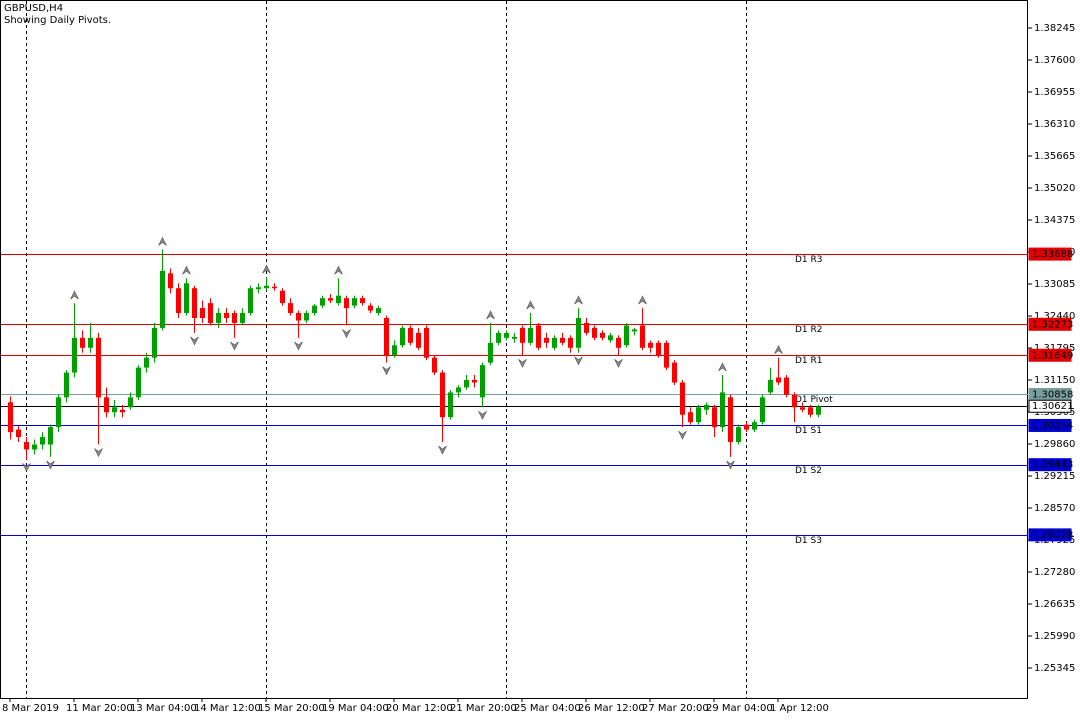  What do you see at coordinates (99, 708) in the screenshot?
I see `x-tick-label: 11 Mar 20:00` at bounding box center [99, 708].